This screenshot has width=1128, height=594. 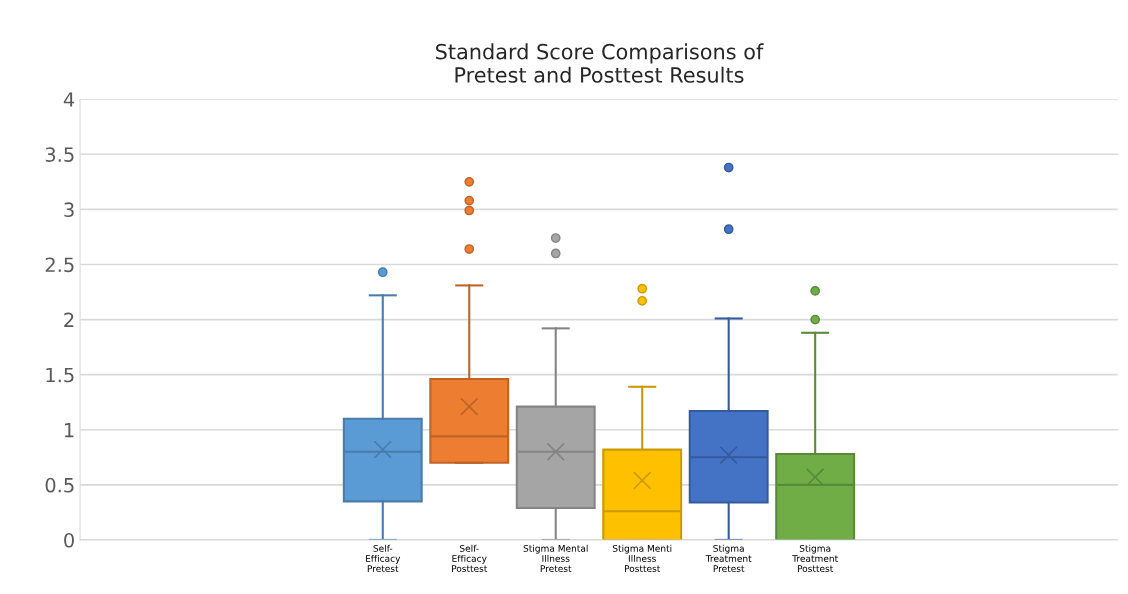 I want to click on y-tick-label: 2, so click(x=69, y=319).